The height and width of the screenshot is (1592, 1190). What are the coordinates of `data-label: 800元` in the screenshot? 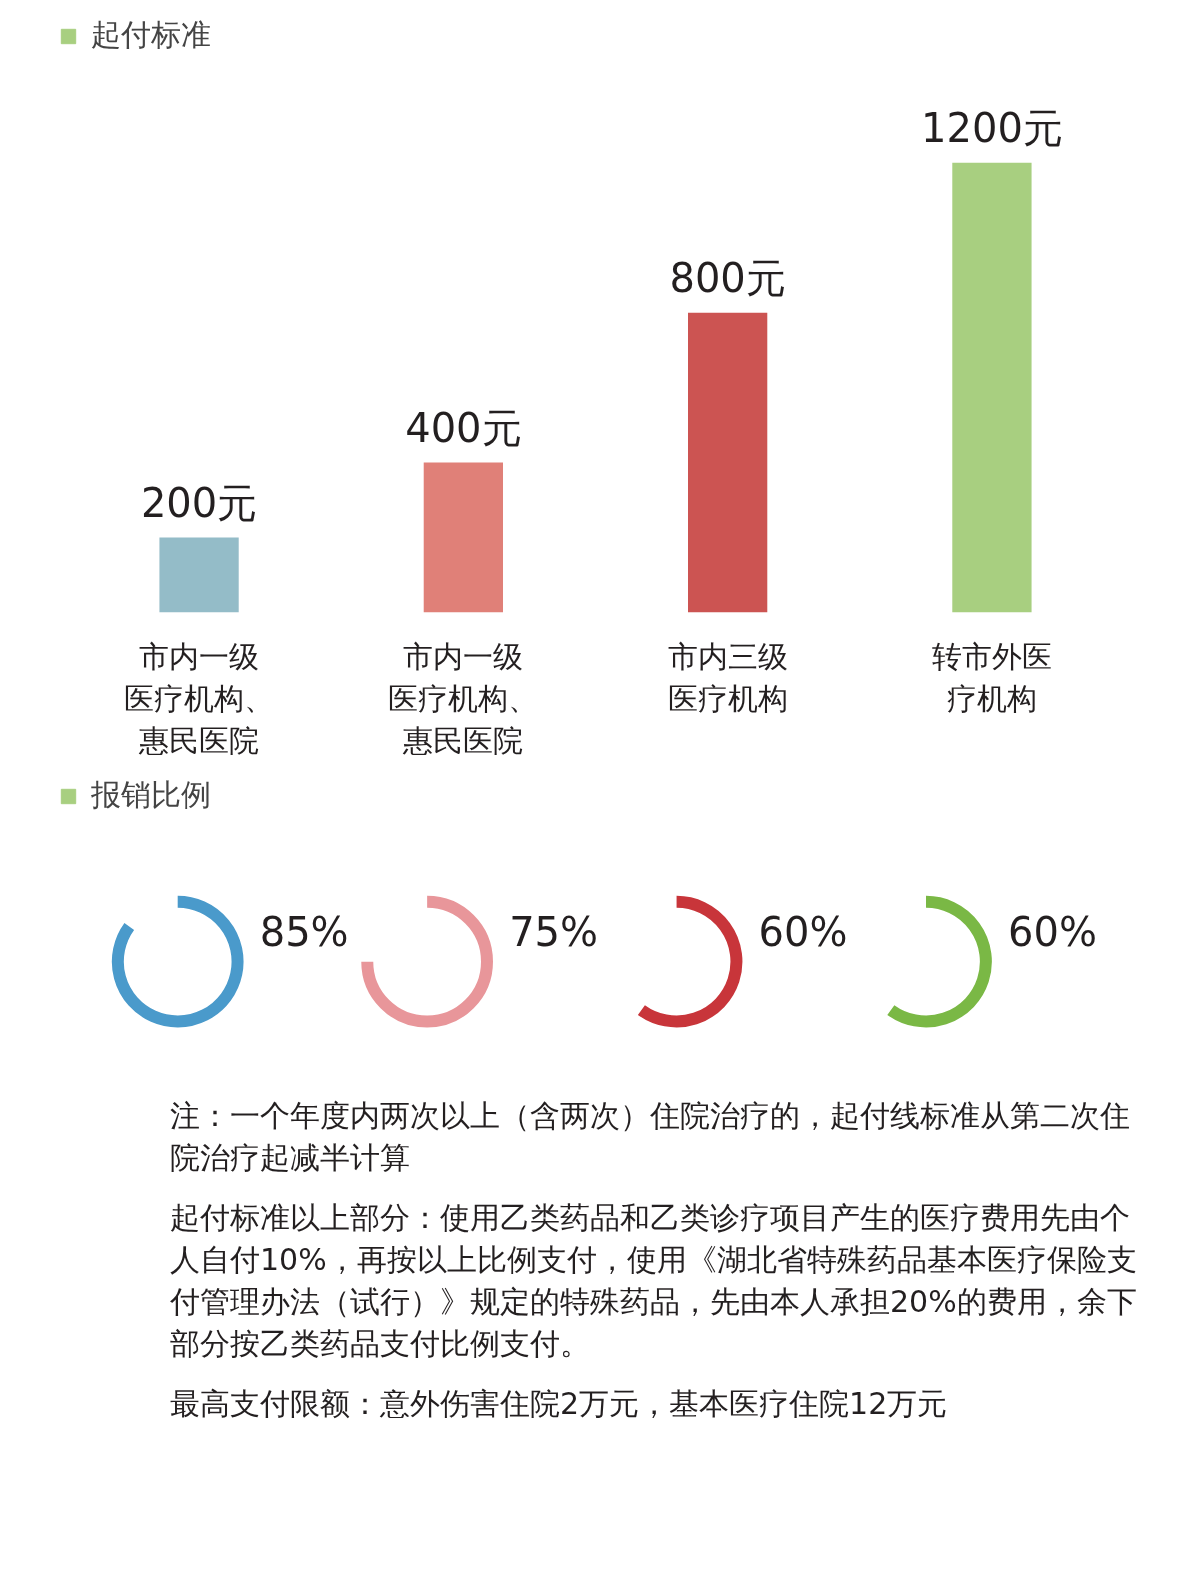 It's located at (727, 277).